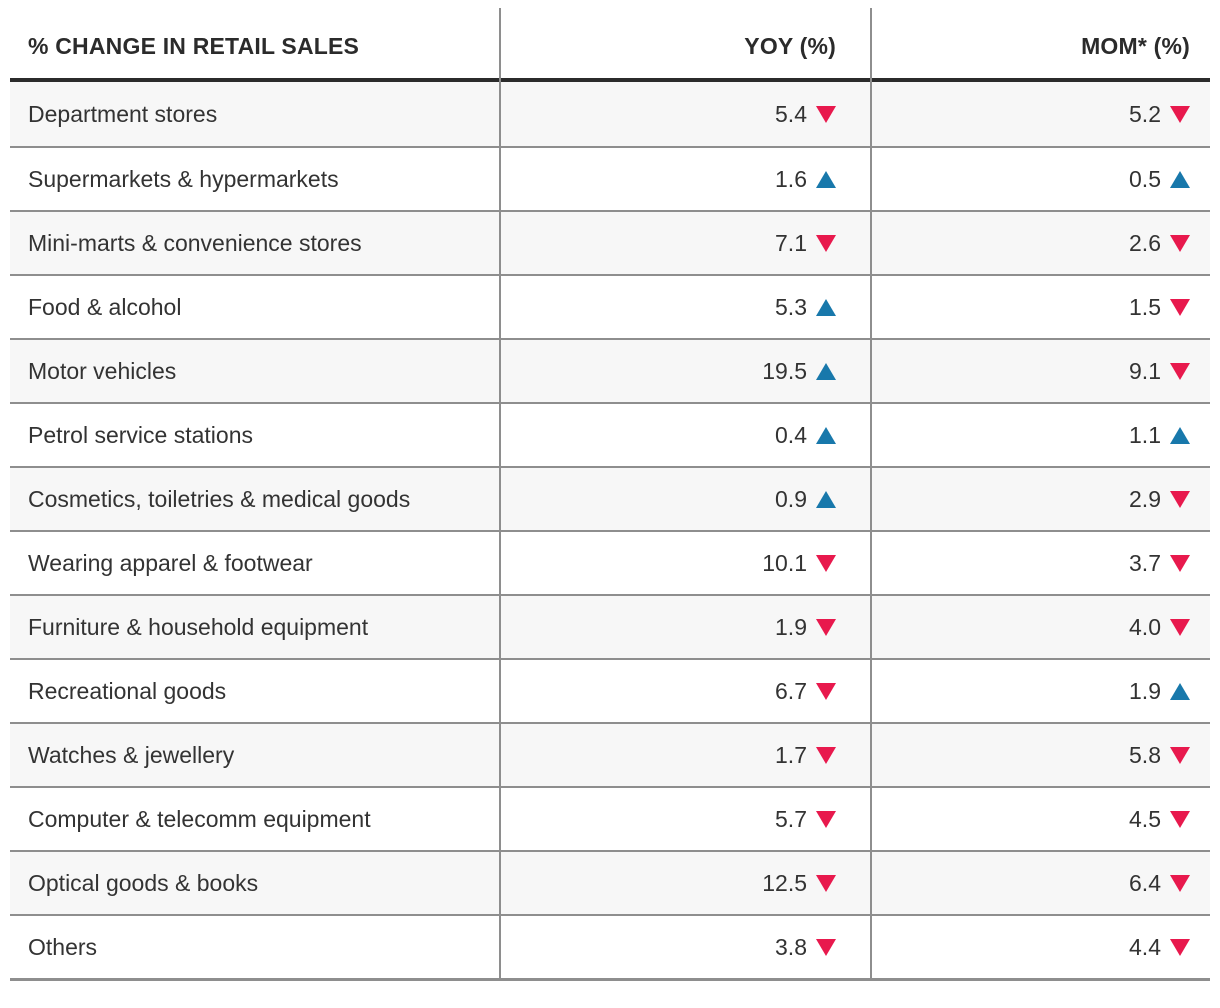  What do you see at coordinates (784, 370) in the screenshot?
I see `yoy-value: 19.5` at bounding box center [784, 370].